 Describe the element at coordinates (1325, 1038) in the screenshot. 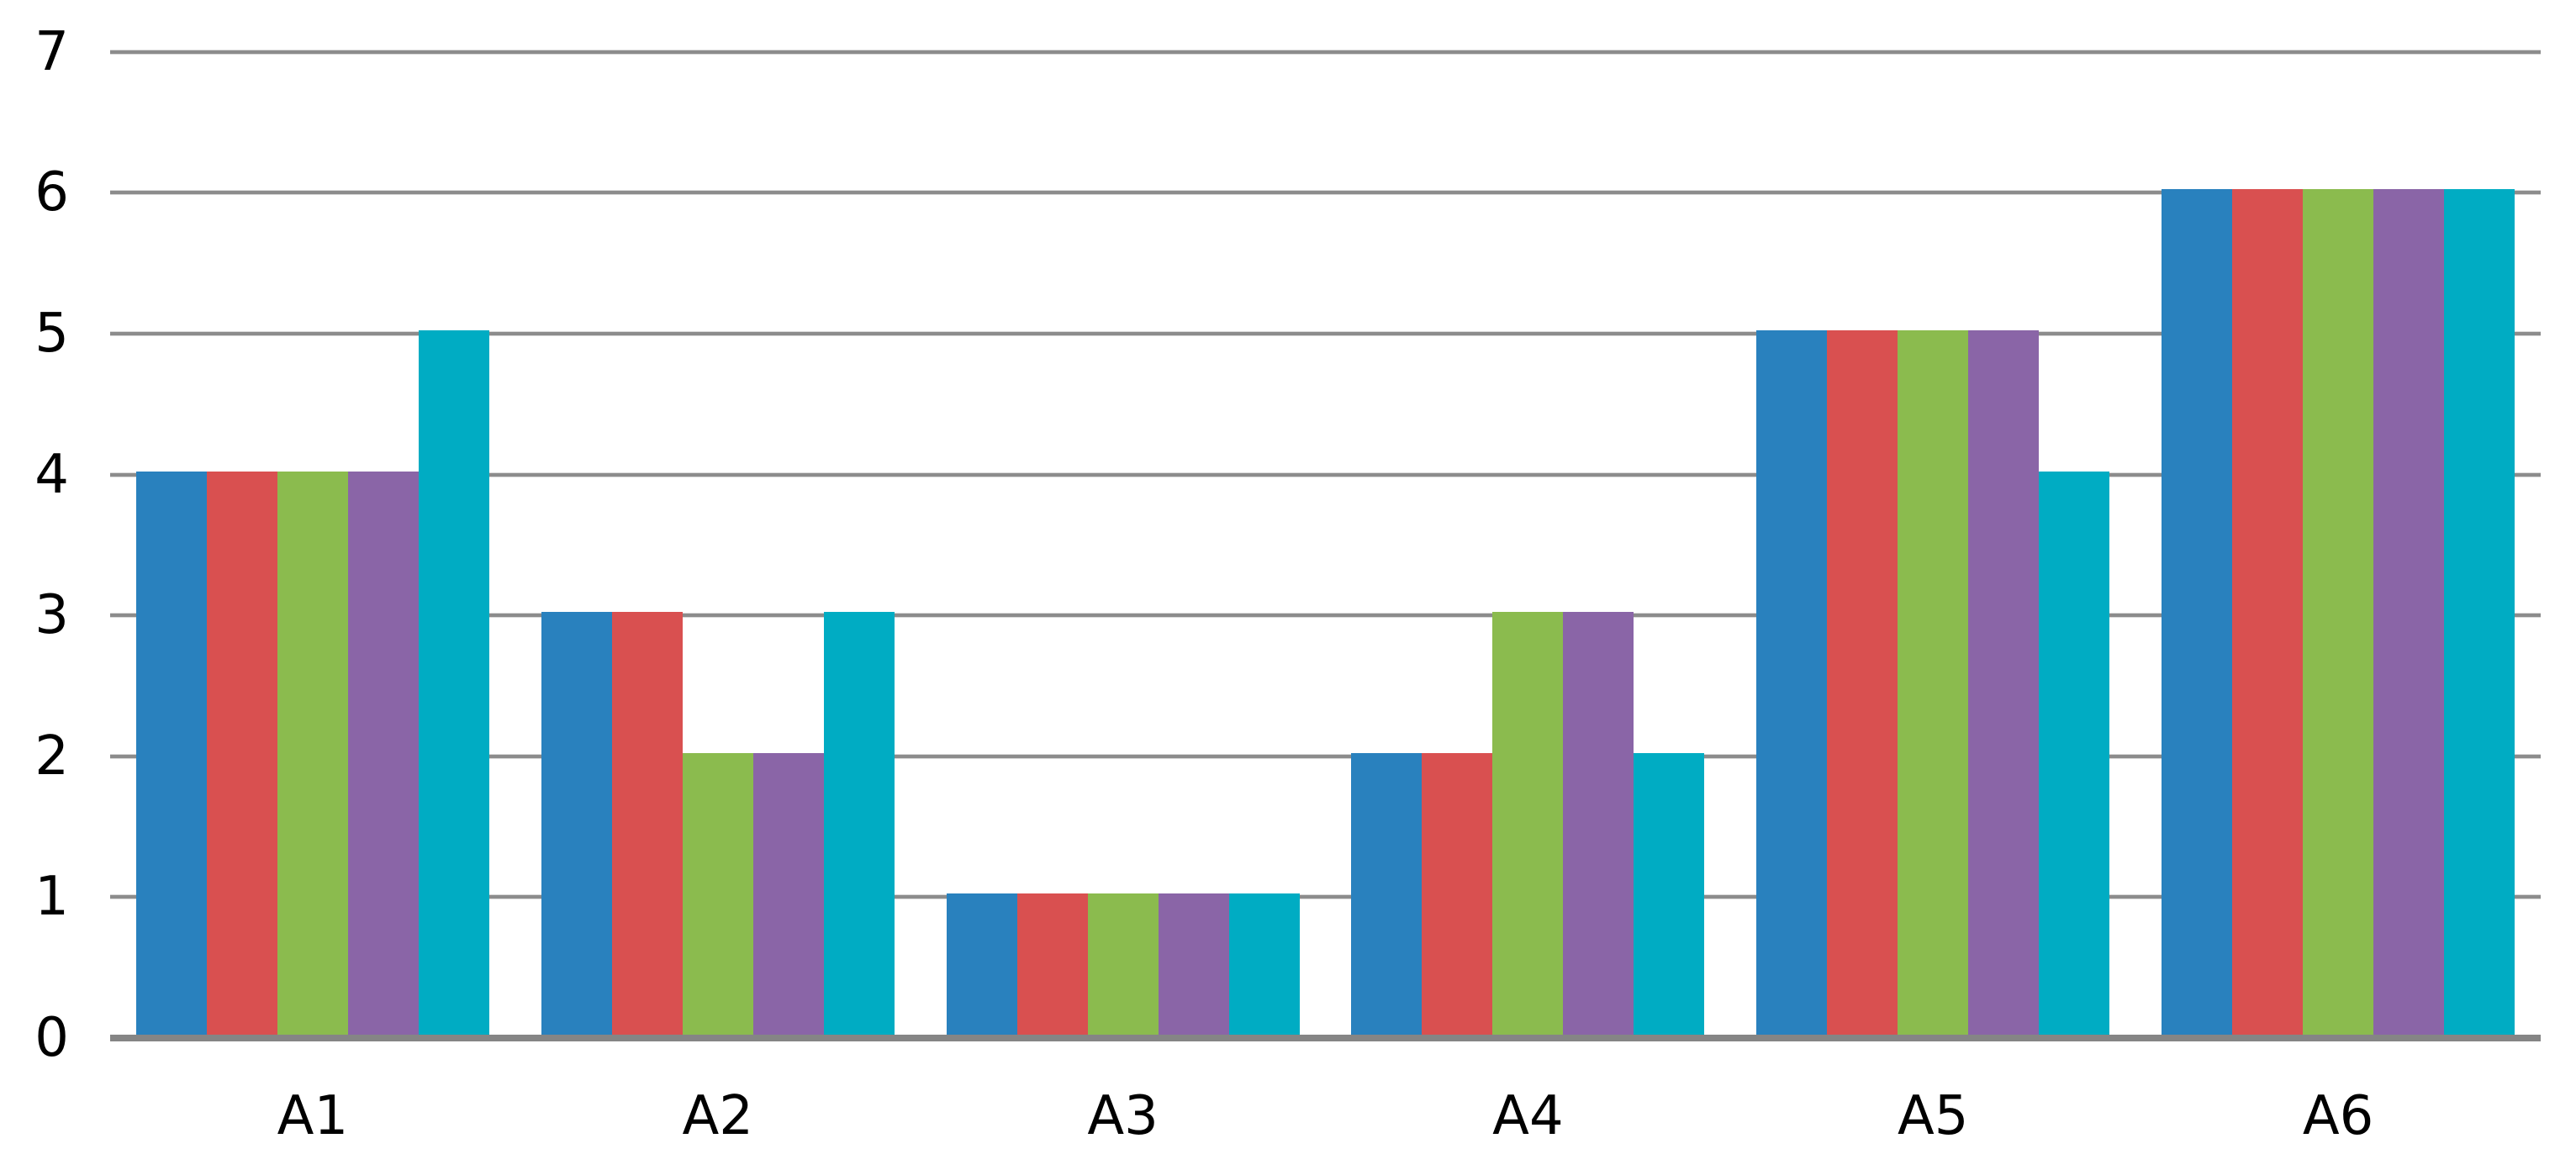

I see `x-axis-line` at that location.